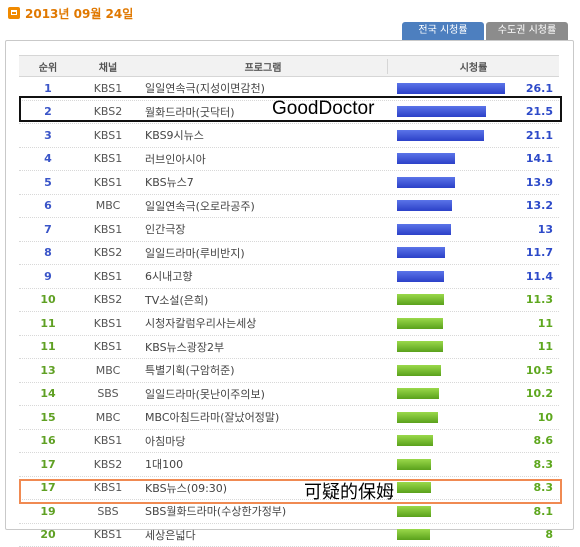 The image size is (580, 547). I want to click on rating-tabs: 전국 시청률 수도권 시청률, so click(485, 31).